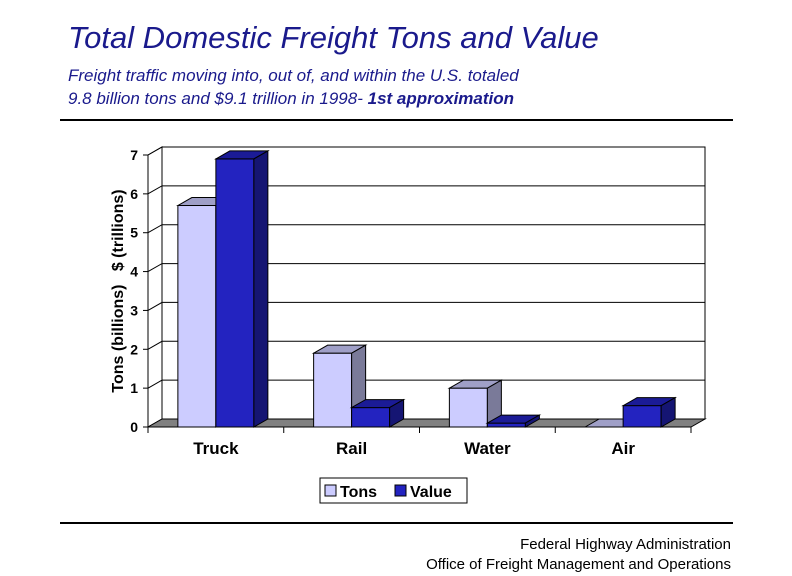 The width and height of the screenshot is (792, 576). I want to click on y-tick-label: 1, so click(134, 388).